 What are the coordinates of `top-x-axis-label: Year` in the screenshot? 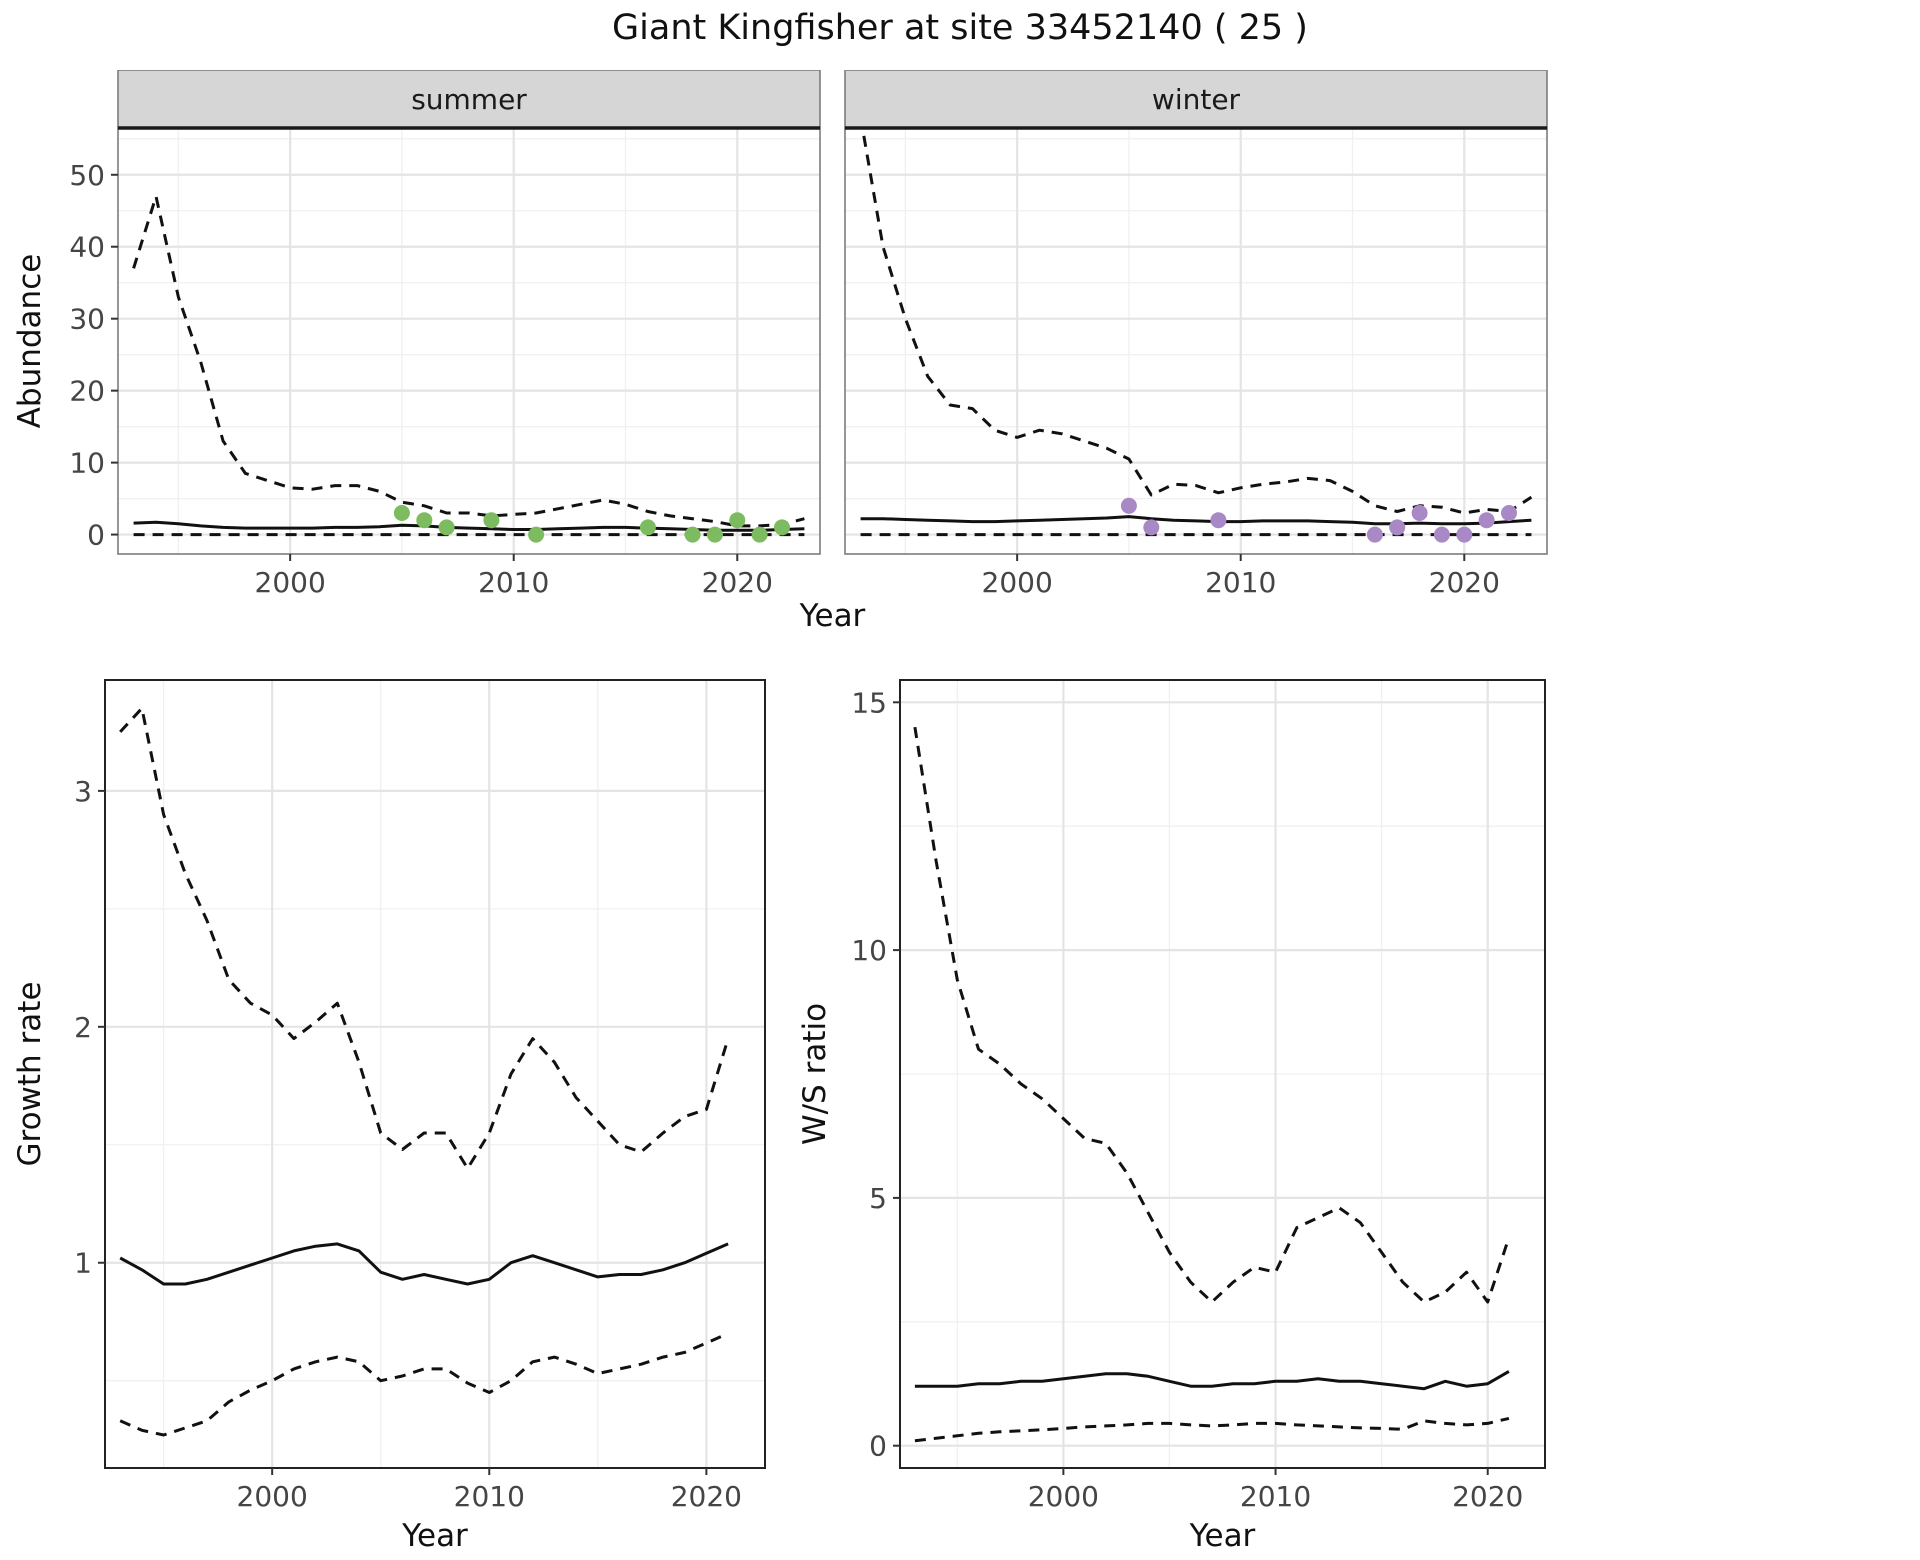 It's located at (832, 616).